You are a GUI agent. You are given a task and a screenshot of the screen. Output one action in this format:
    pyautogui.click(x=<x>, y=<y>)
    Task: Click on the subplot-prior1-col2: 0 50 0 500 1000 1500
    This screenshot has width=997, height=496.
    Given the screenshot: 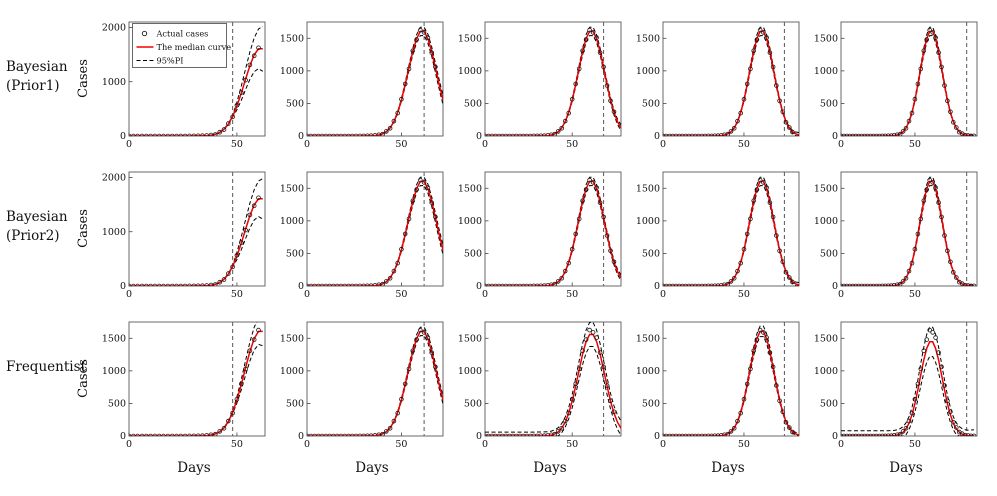 What is the action you would take?
    pyautogui.click(x=359, y=87)
    